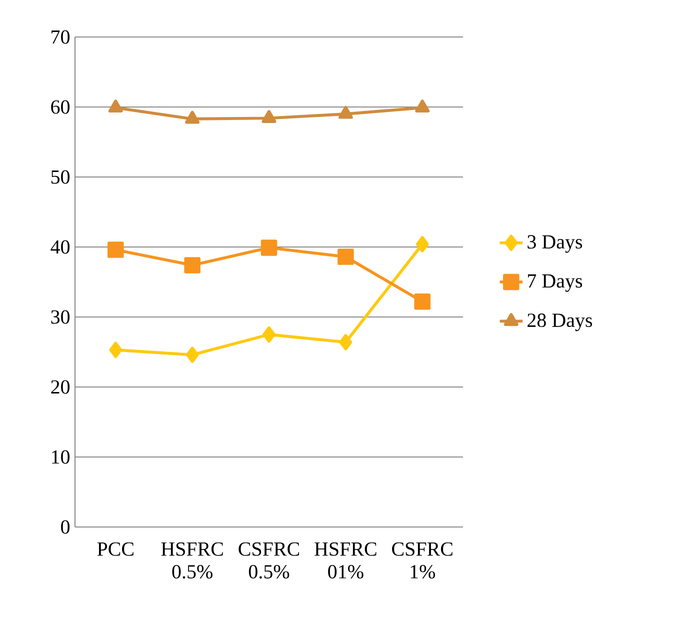 This screenshot has width=674, height=621. Describe the element at coordinates (560, 323) in the screenshot. I see `legend-label: 28 Days` at that location.